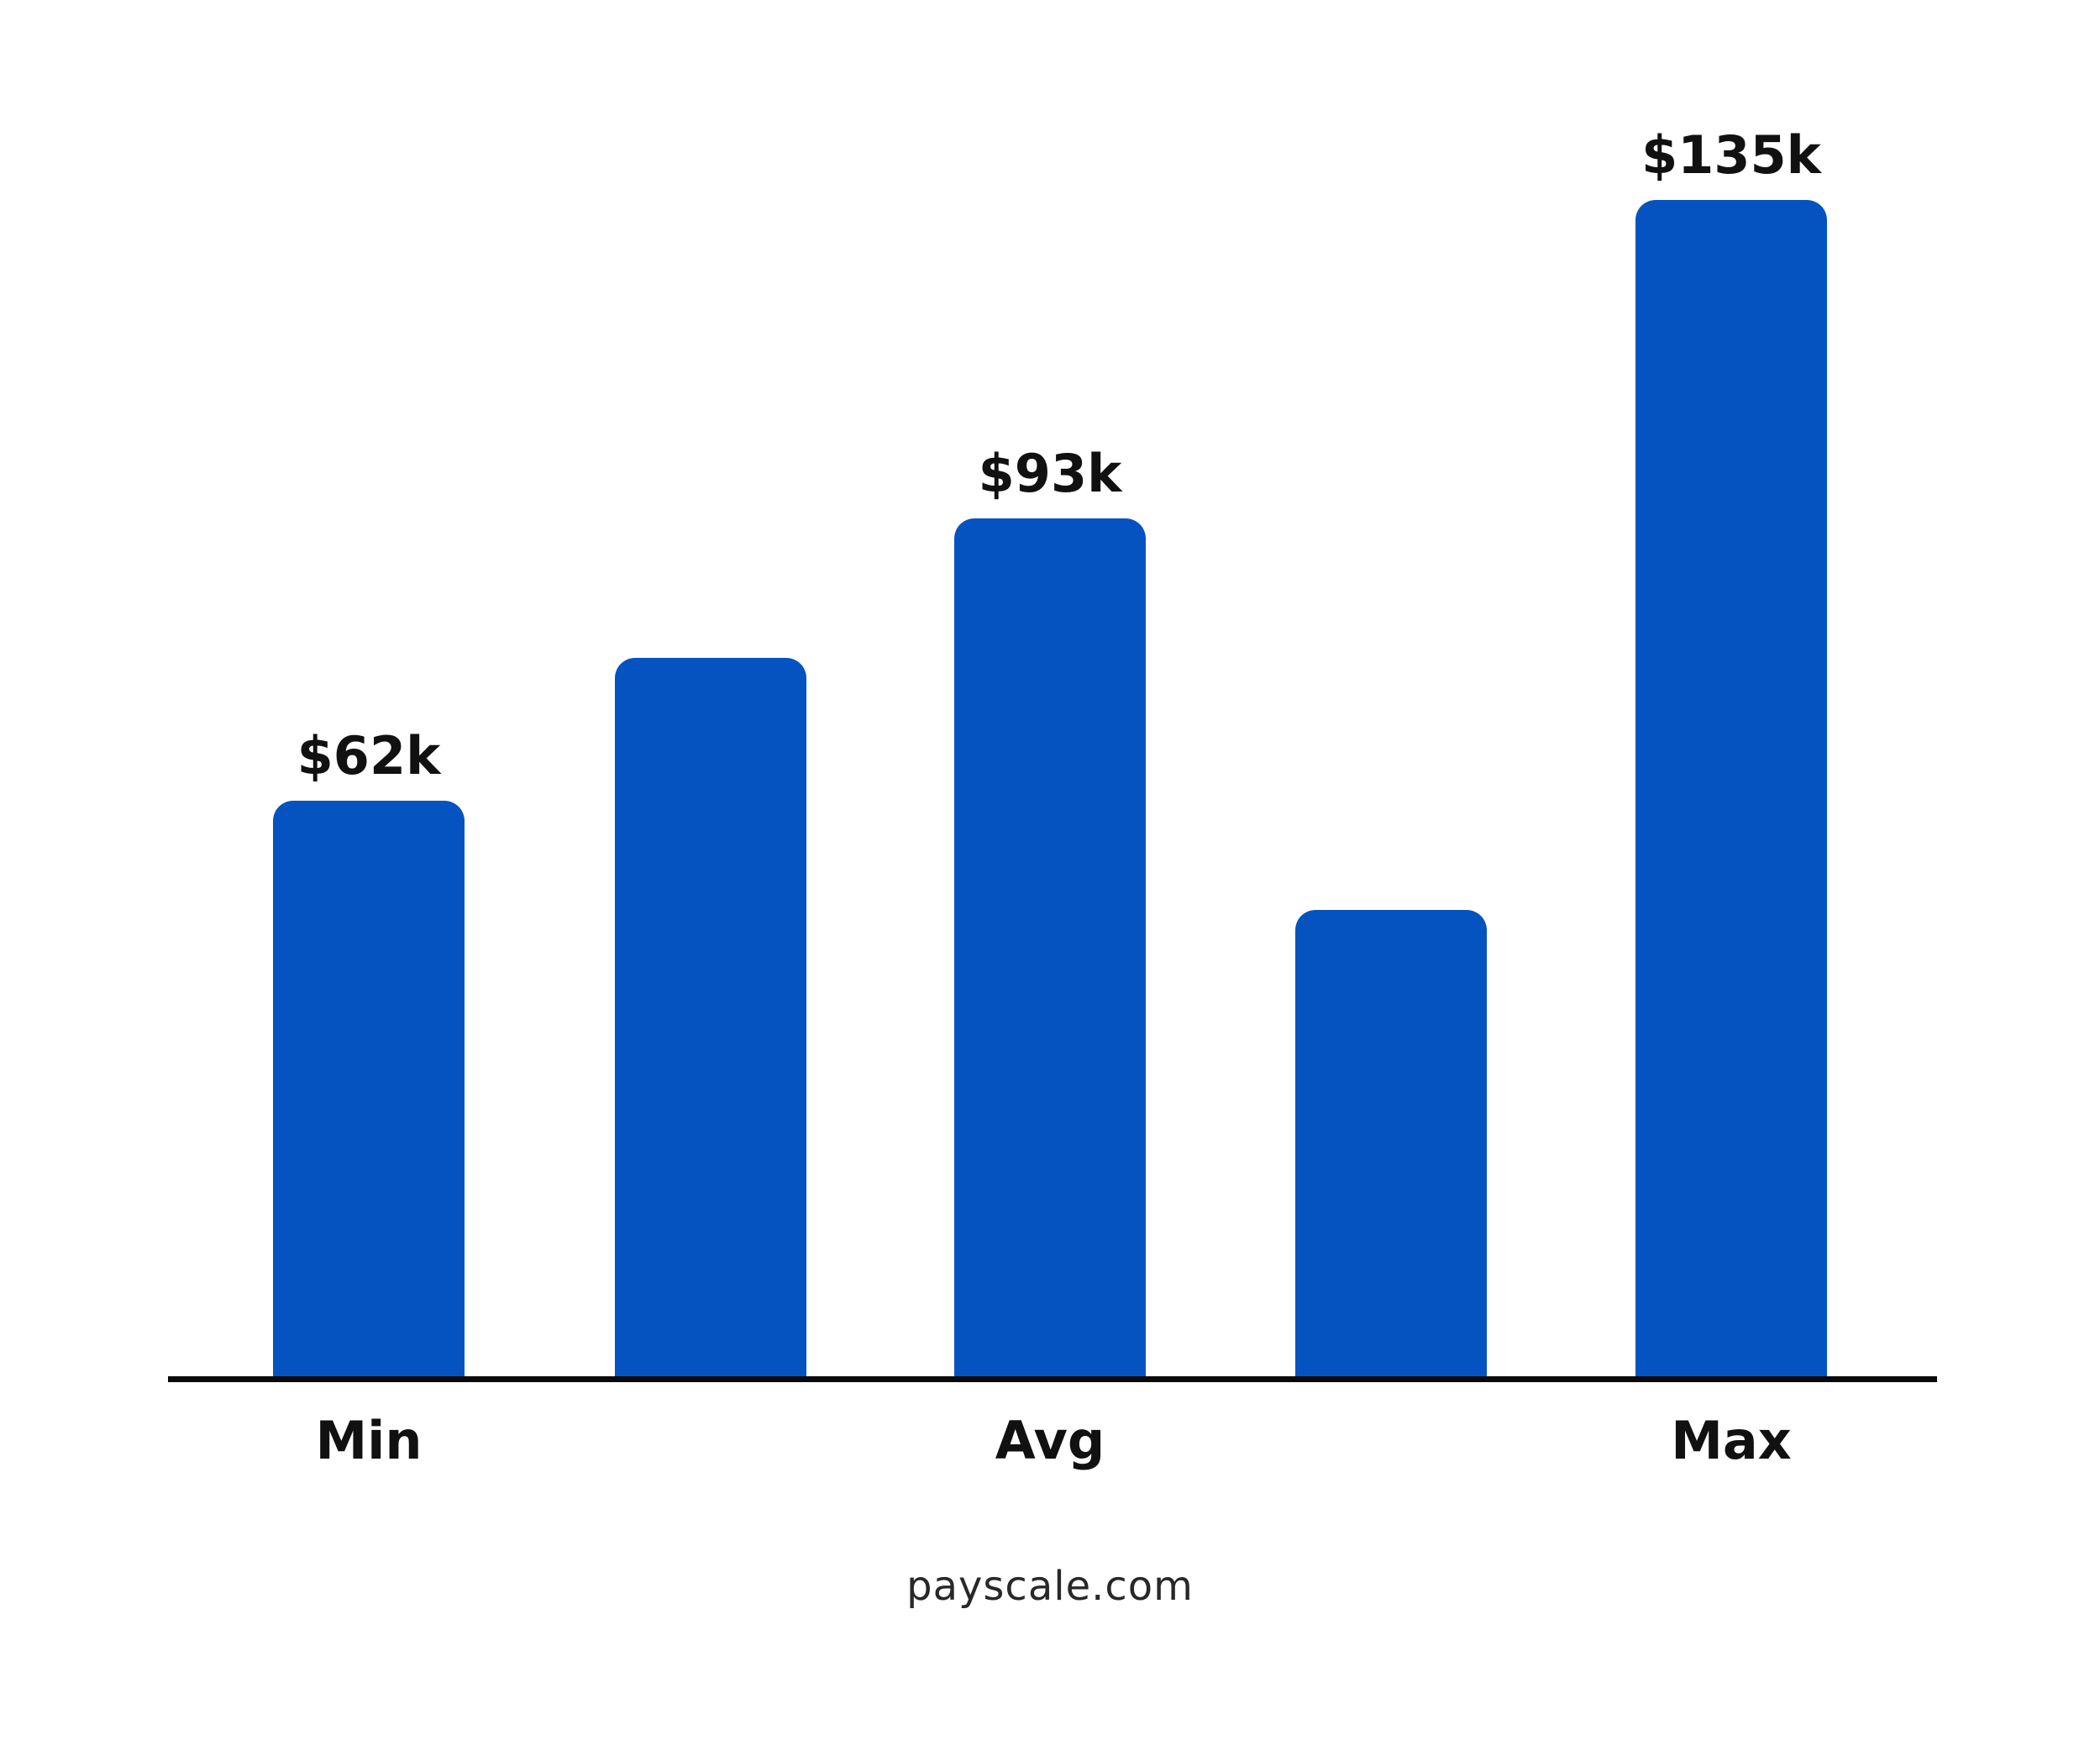 This screenshot has height=1751, width=2100. What do you see at coordinates (1052, 1379) in the screenshot?
I see `x-axis-line` at bounding box center [1052, 1379].